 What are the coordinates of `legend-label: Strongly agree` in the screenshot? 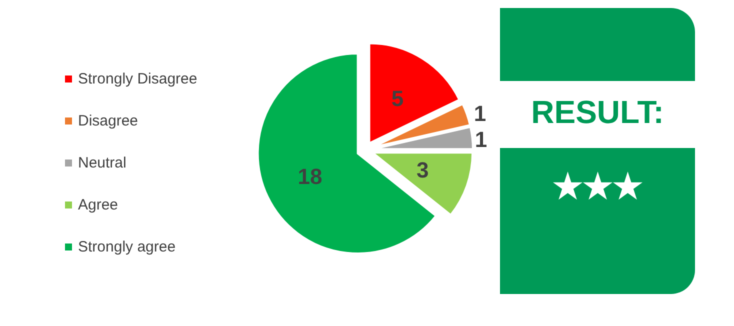 It's located at (127, 247).